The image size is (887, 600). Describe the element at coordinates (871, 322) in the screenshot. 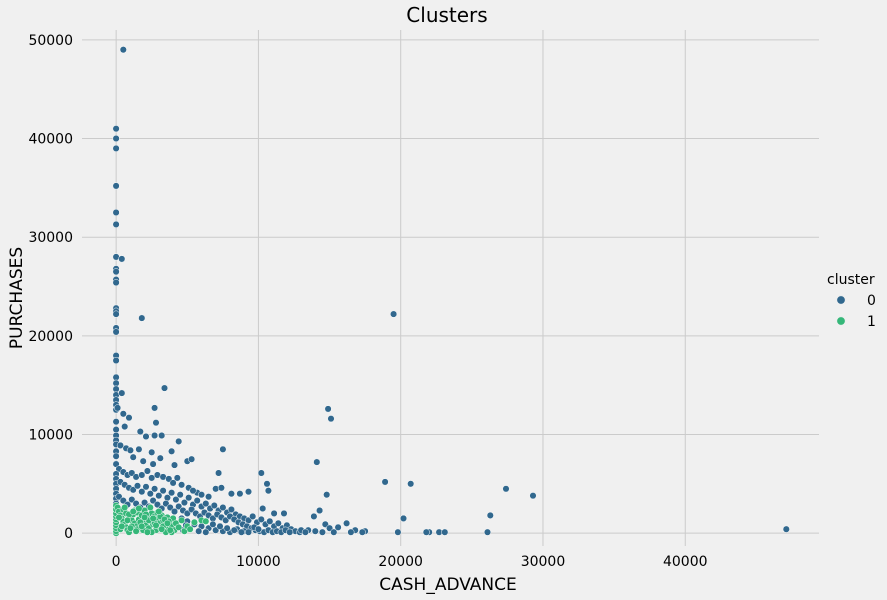

I see `legend-label-1: 1` at that location.